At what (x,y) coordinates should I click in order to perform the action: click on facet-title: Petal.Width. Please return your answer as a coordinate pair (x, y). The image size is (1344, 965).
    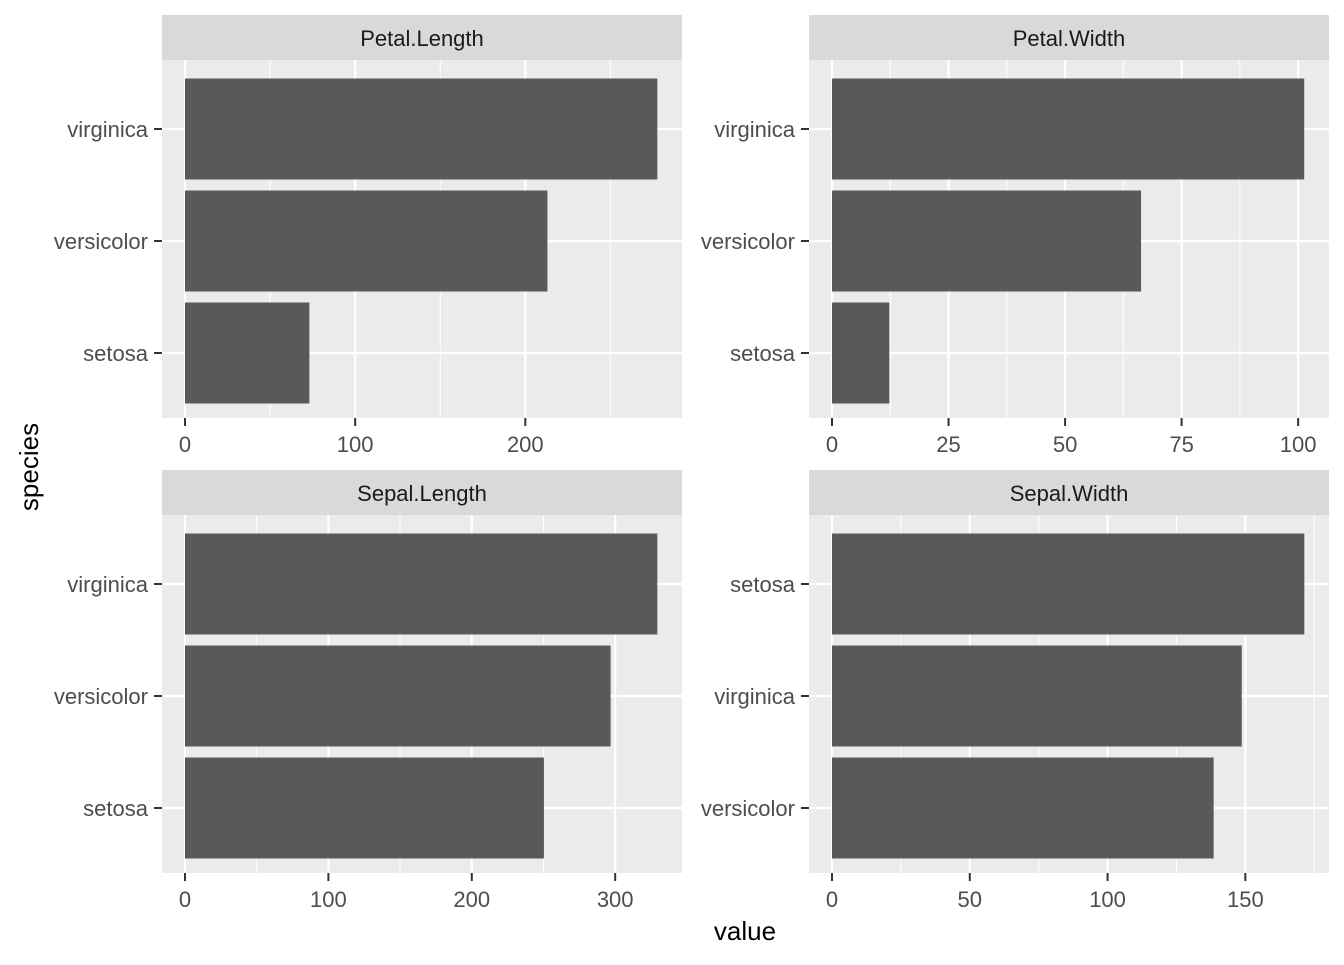
    Looking at the image, I should click on (1069, 38).